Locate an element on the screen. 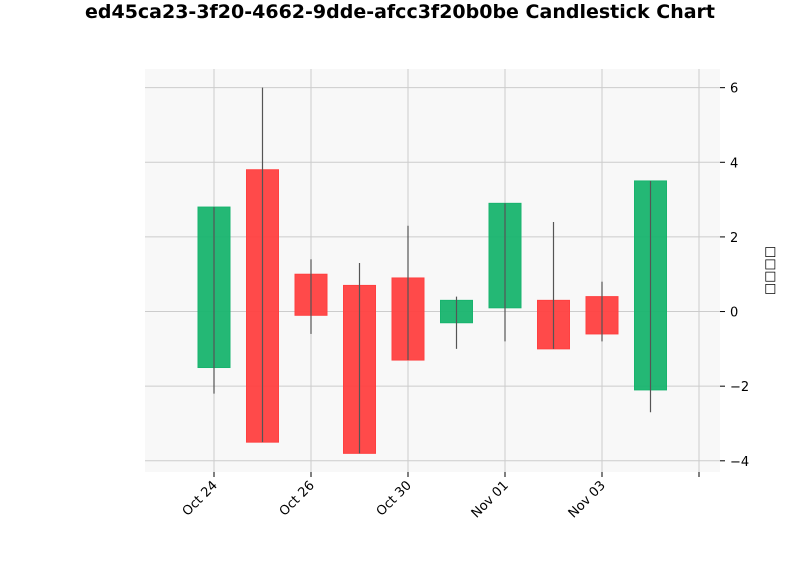 The image size is (800, 575). y-tick-label: −2 is located at coordinates (739, 387).